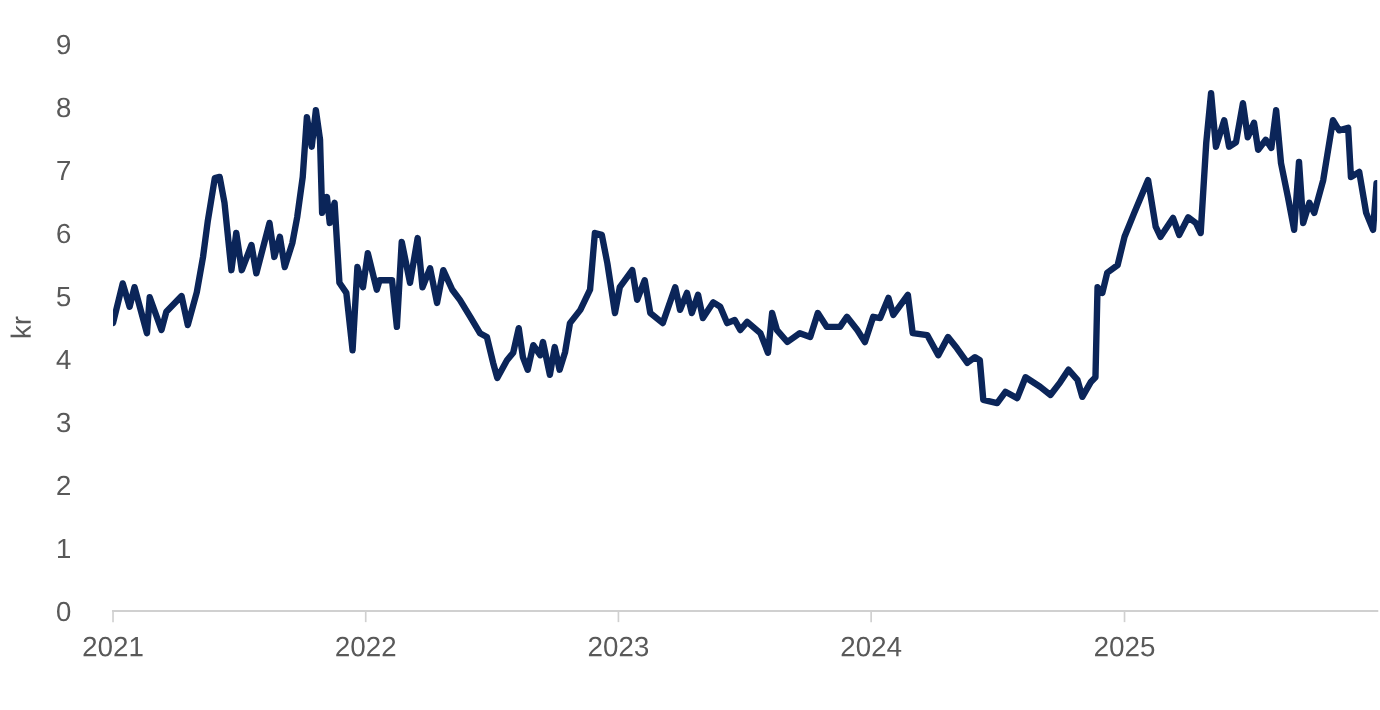 The image size is (1380, 710). Describe the element at coordinates (63, 170) in the screenshot. I see `y-tick-label: 7` at that location.